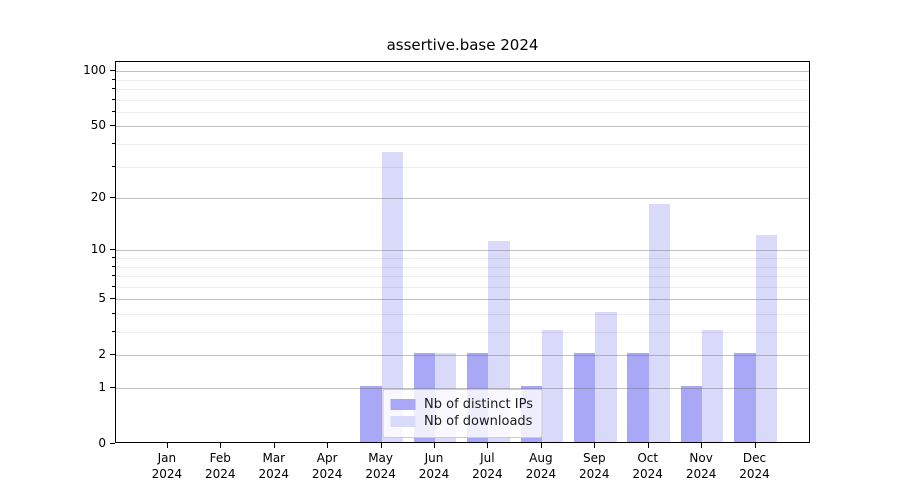  Describe the element at coordinates (701, 466) in the screenshot. I see `x-tick-label-nov: Nov 2024` at that location.